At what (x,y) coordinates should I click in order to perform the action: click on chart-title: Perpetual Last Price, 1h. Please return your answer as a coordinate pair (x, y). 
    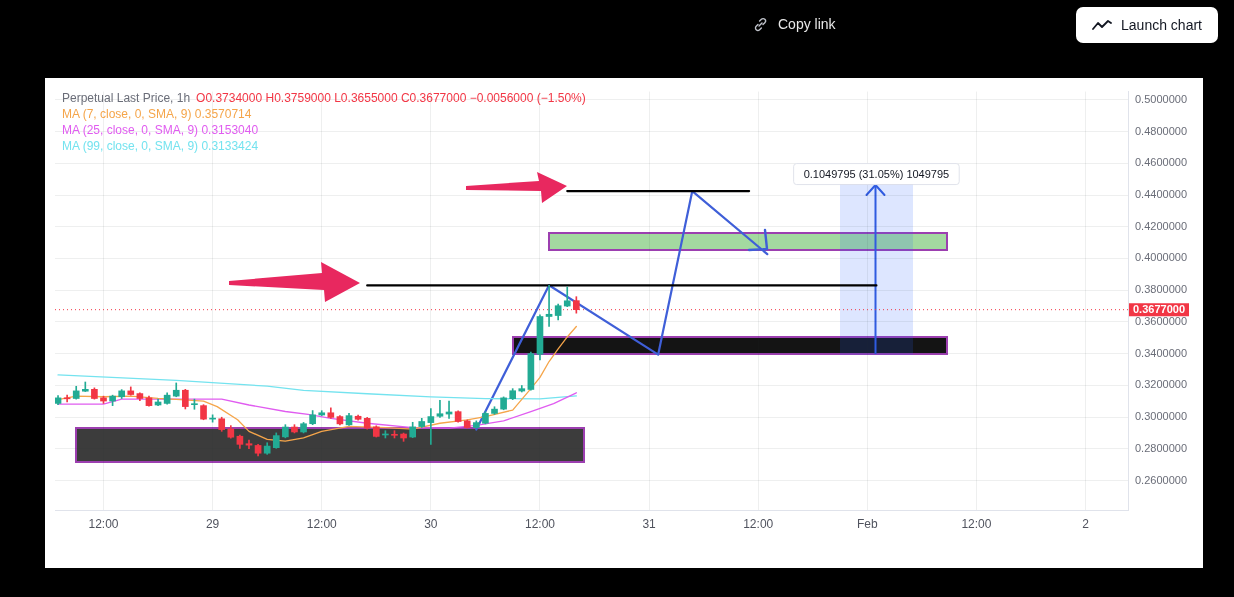
    Looking at the image, I should click on (126, 98).